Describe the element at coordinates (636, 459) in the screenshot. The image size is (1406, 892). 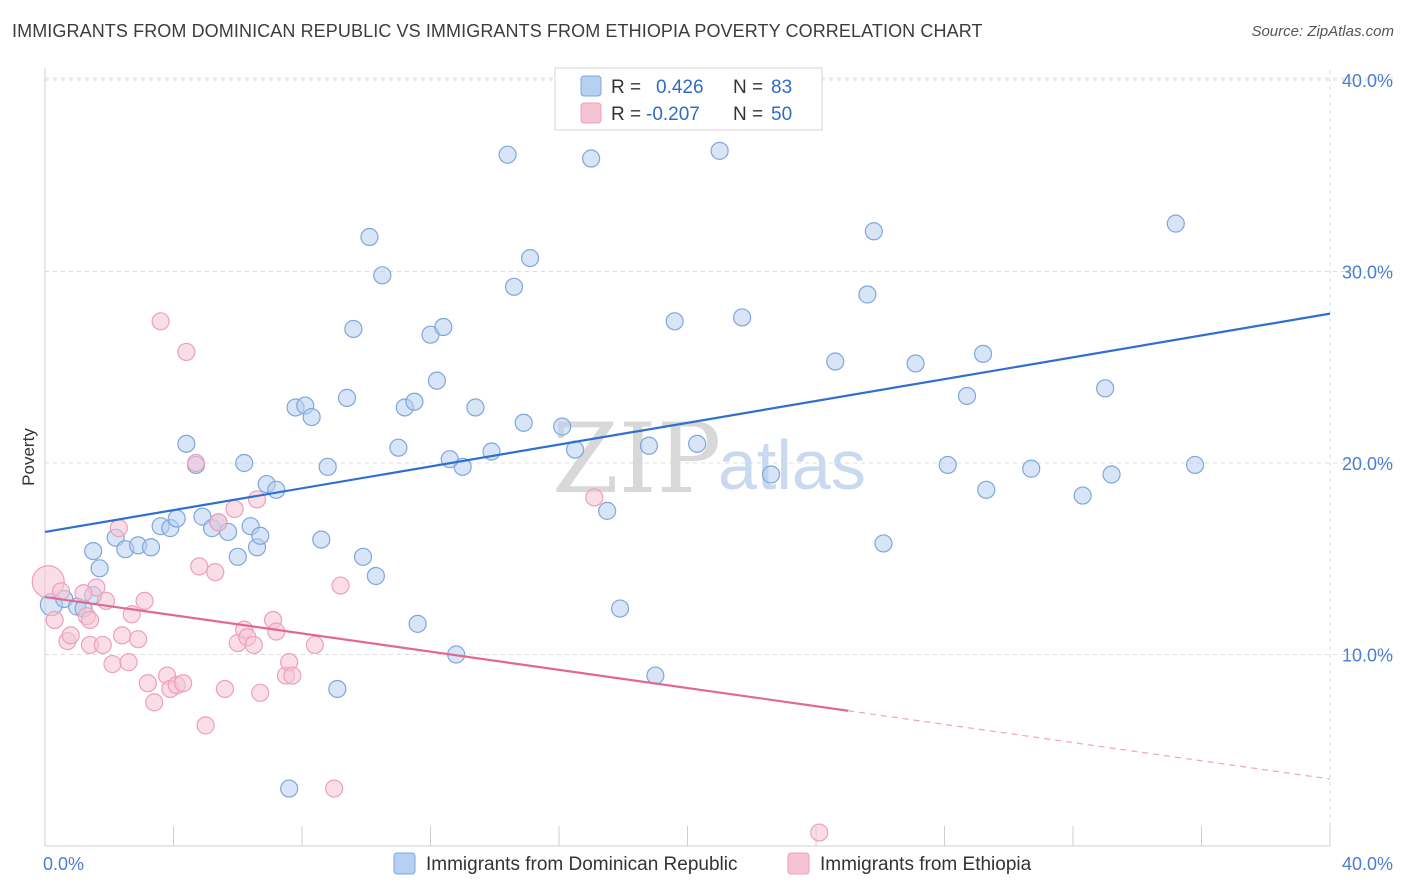
I see `watermark-zip: ZIP` at that location.